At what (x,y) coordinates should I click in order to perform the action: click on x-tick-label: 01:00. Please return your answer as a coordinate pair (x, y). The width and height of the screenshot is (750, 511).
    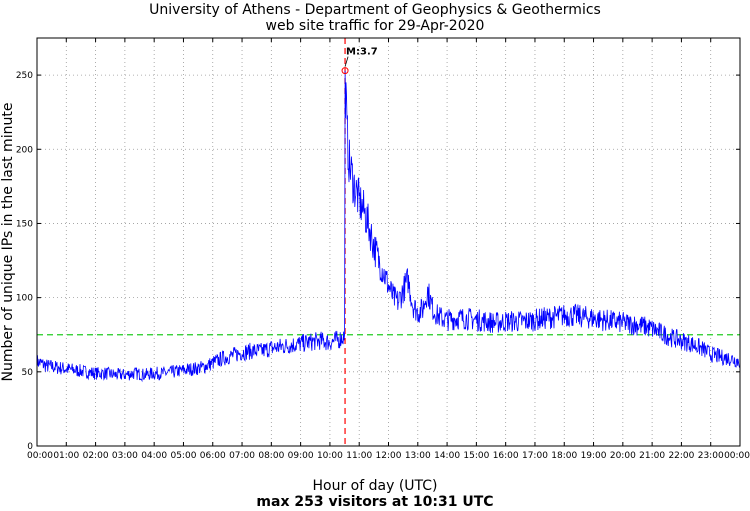
    Looking at the image, I should click on (66, 456).